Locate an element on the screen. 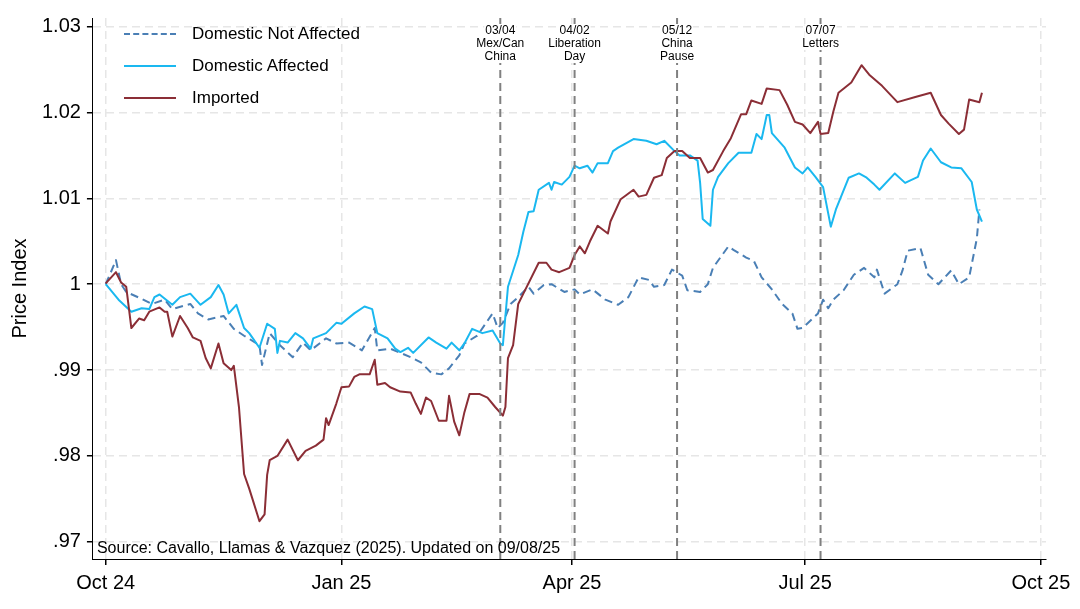 This screenshot has height=609, width=1080. legend-label: Imported is located at coordinates (226, 98).